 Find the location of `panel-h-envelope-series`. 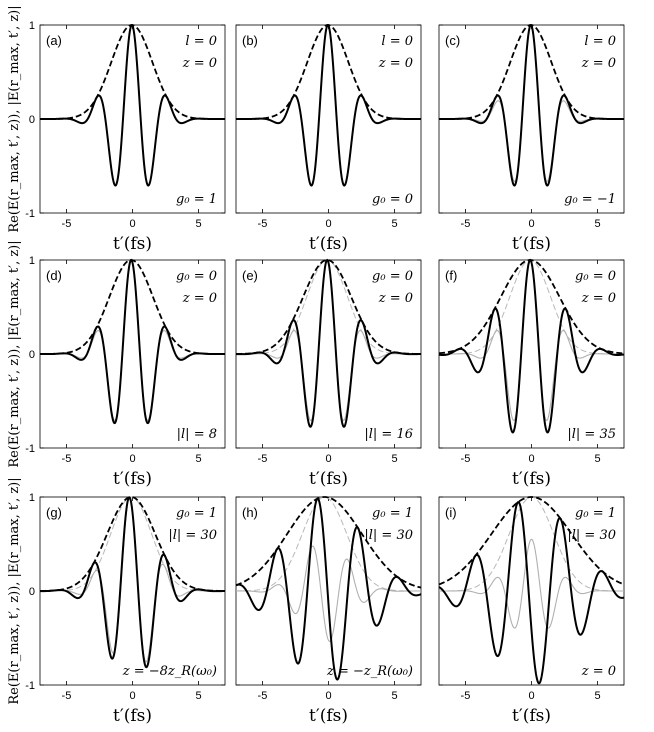

panel-h-envelope-series is located at coordinates (328, 542).